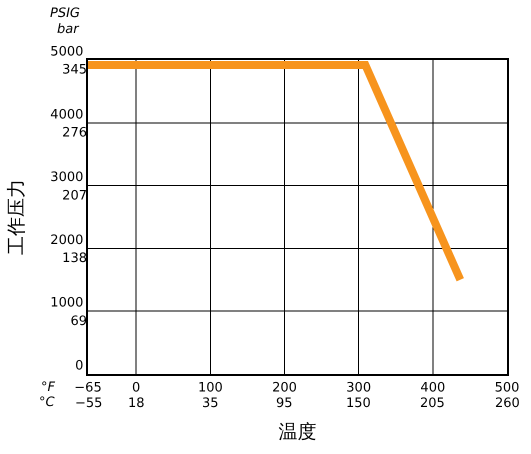 Image resolution: width=531 pixels, height=454 pixels. Describe the element at coordinates (74, 258) in the screenshot. I see `y2-tick-label: 138` at that location.